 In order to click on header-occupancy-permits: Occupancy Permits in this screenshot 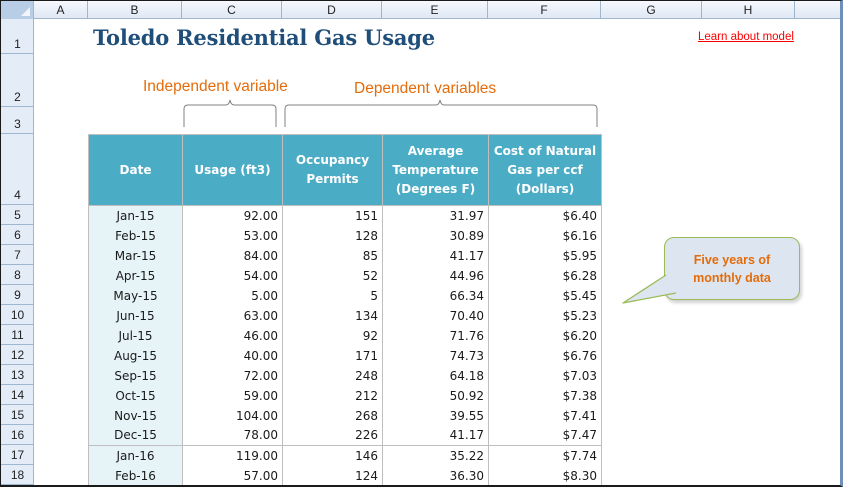, I will do `click(332, 170)`.